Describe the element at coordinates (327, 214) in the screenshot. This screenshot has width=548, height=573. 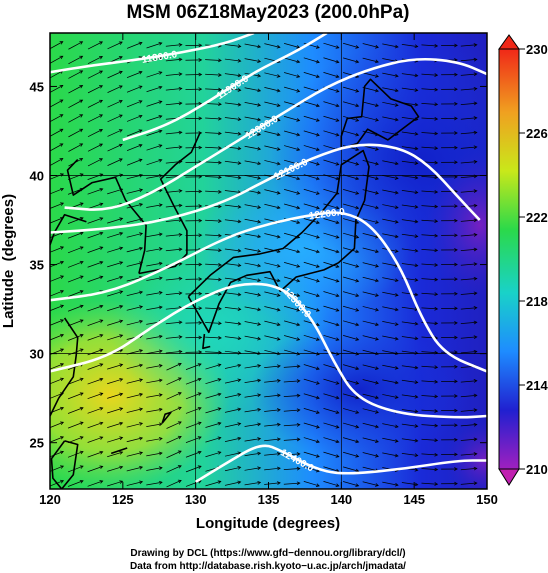
I see `contour-label: 12200.0` at that location.